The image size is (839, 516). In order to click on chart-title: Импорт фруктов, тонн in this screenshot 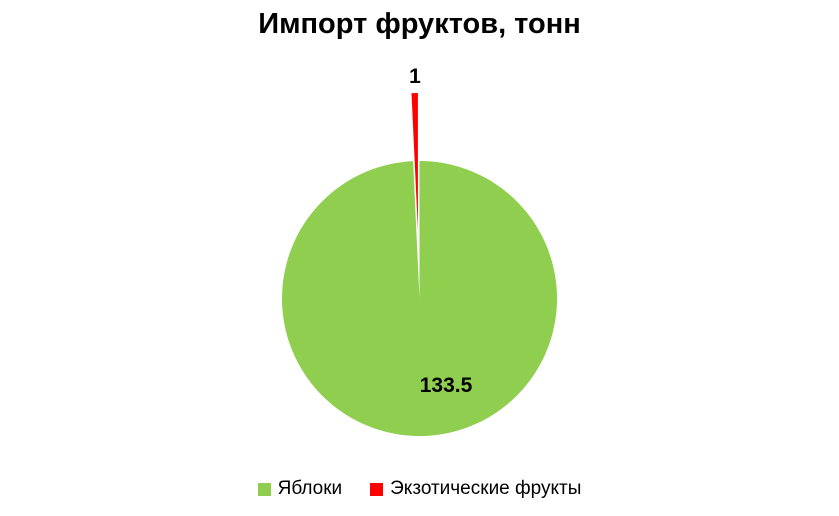, I will do `click(419, 24)`.